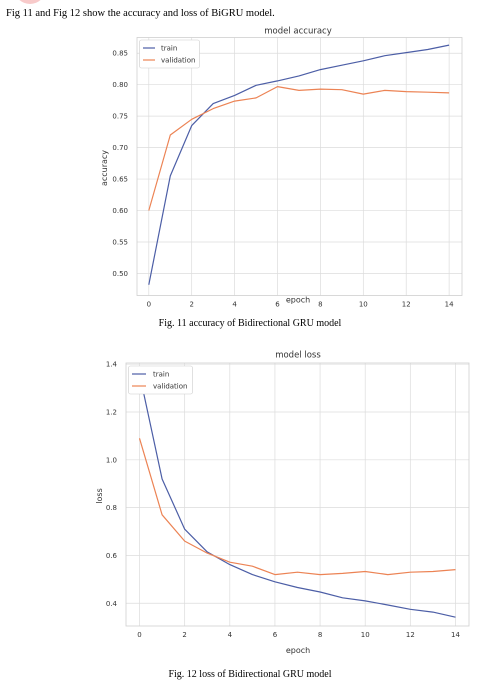  Describe the element at coordinates (111, 508) in the screenshot. I see `y-tick-label: 0.8` at that location.